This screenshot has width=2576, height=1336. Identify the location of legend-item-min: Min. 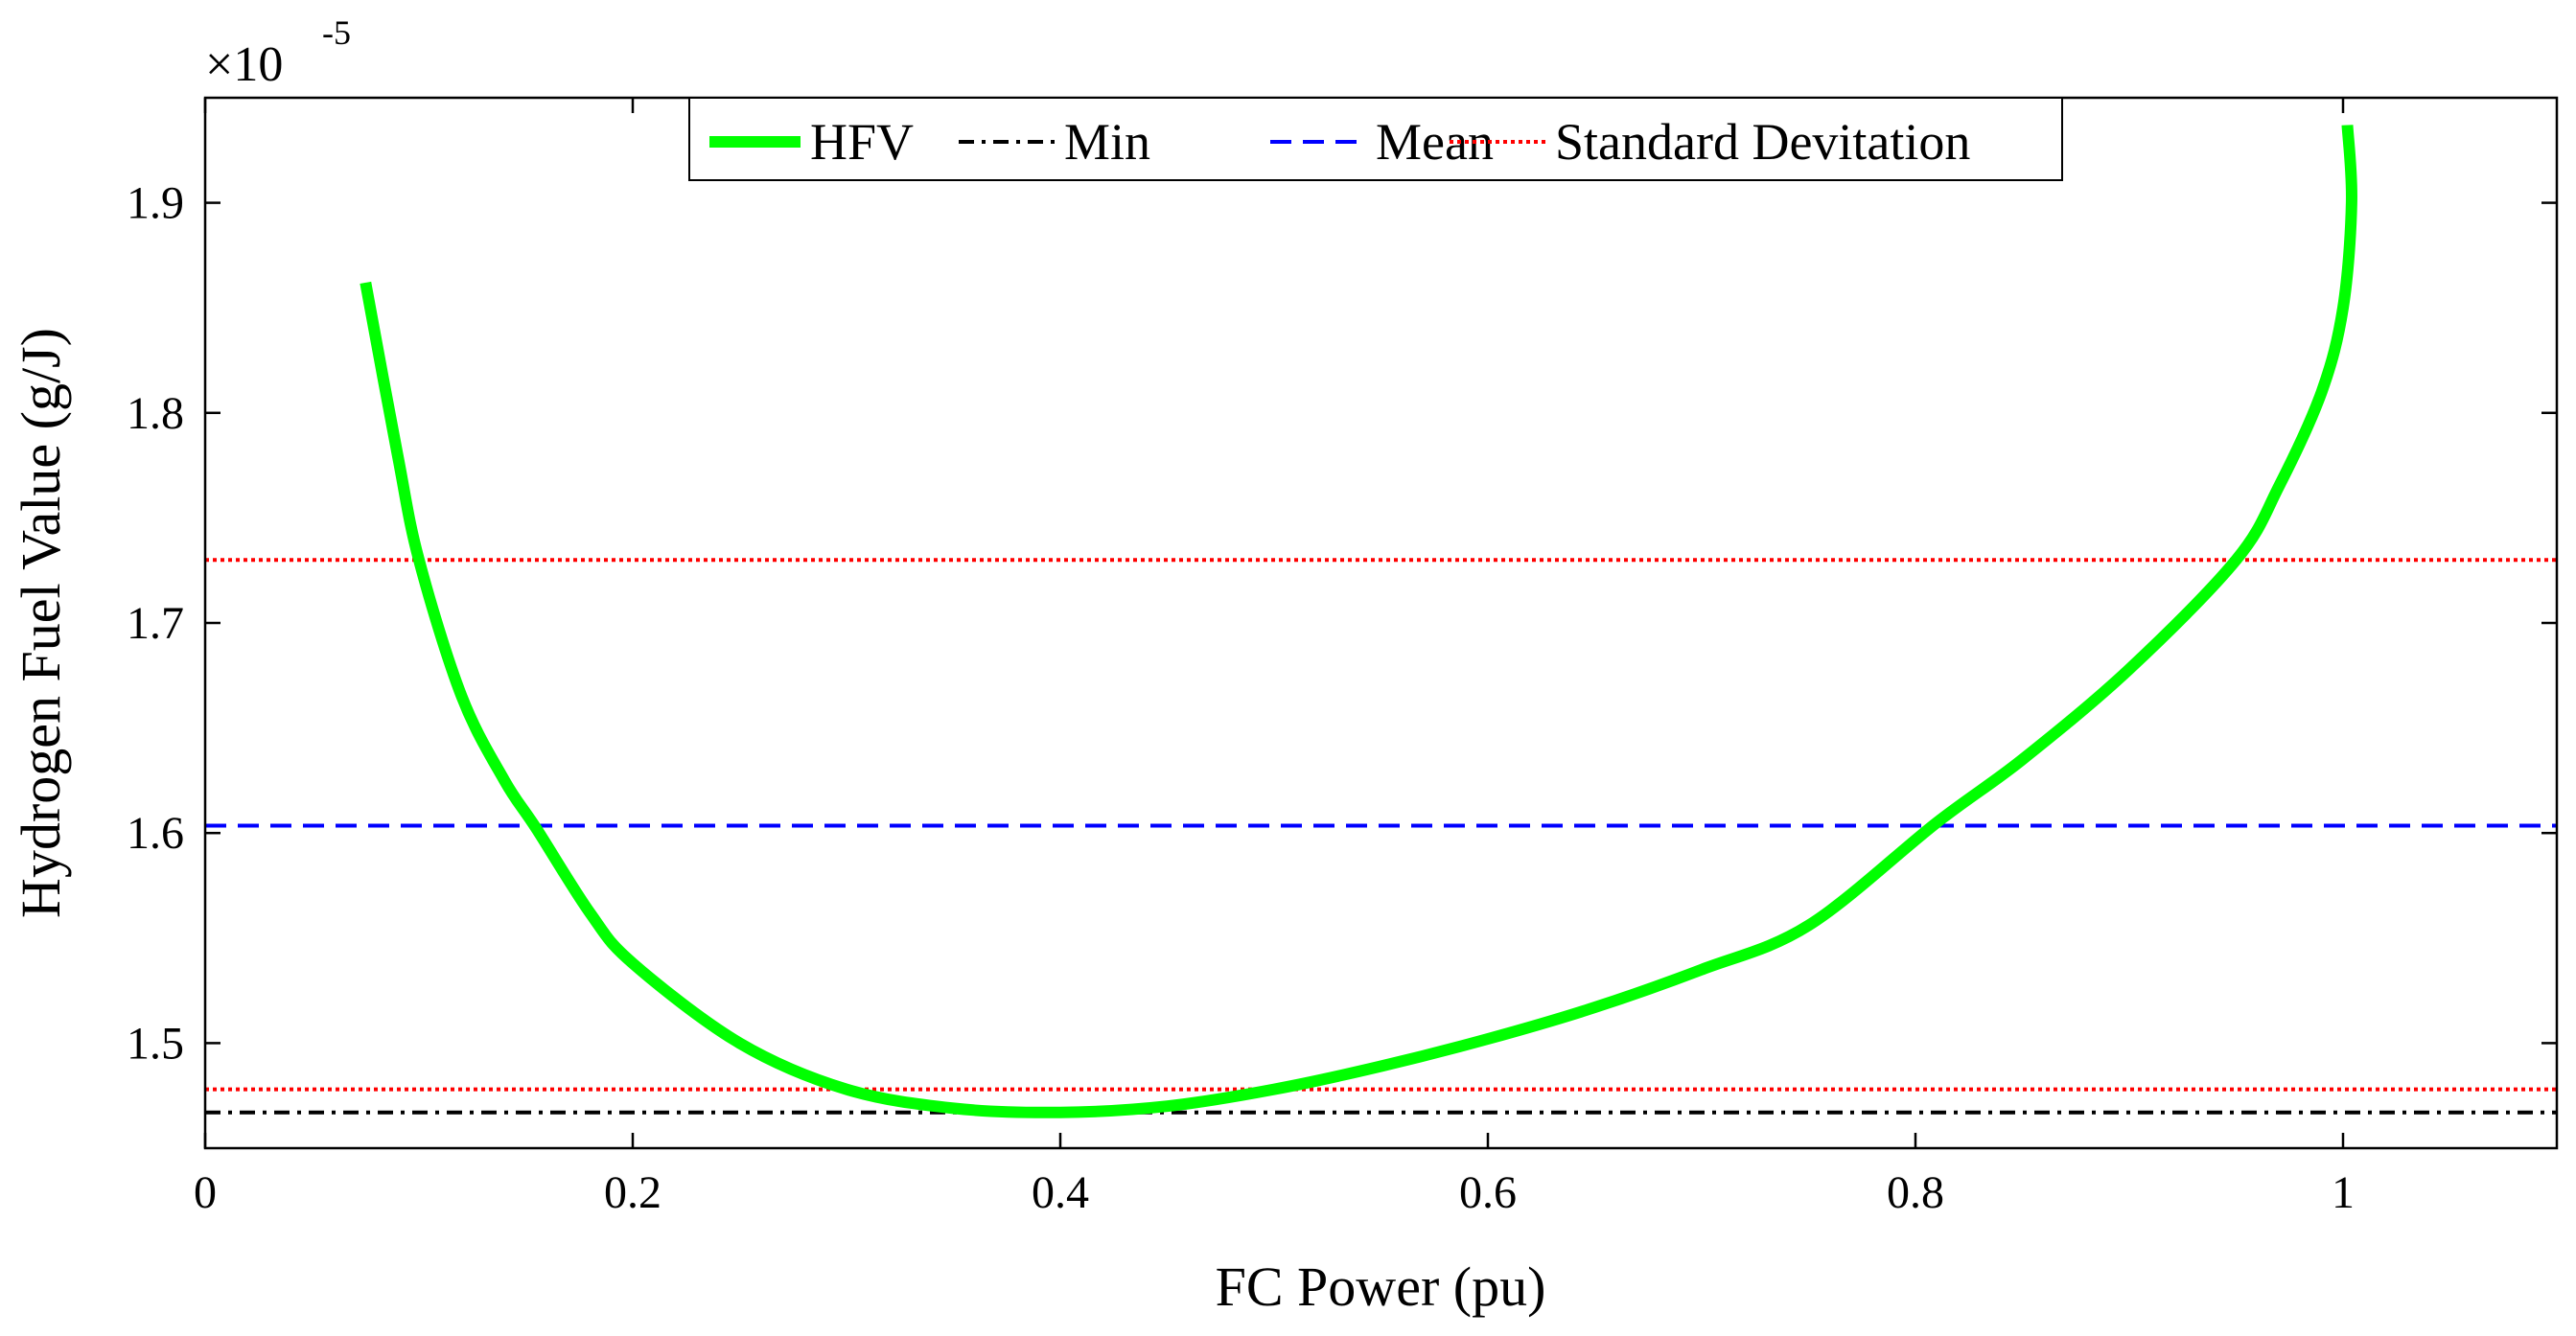
(1055, 142).